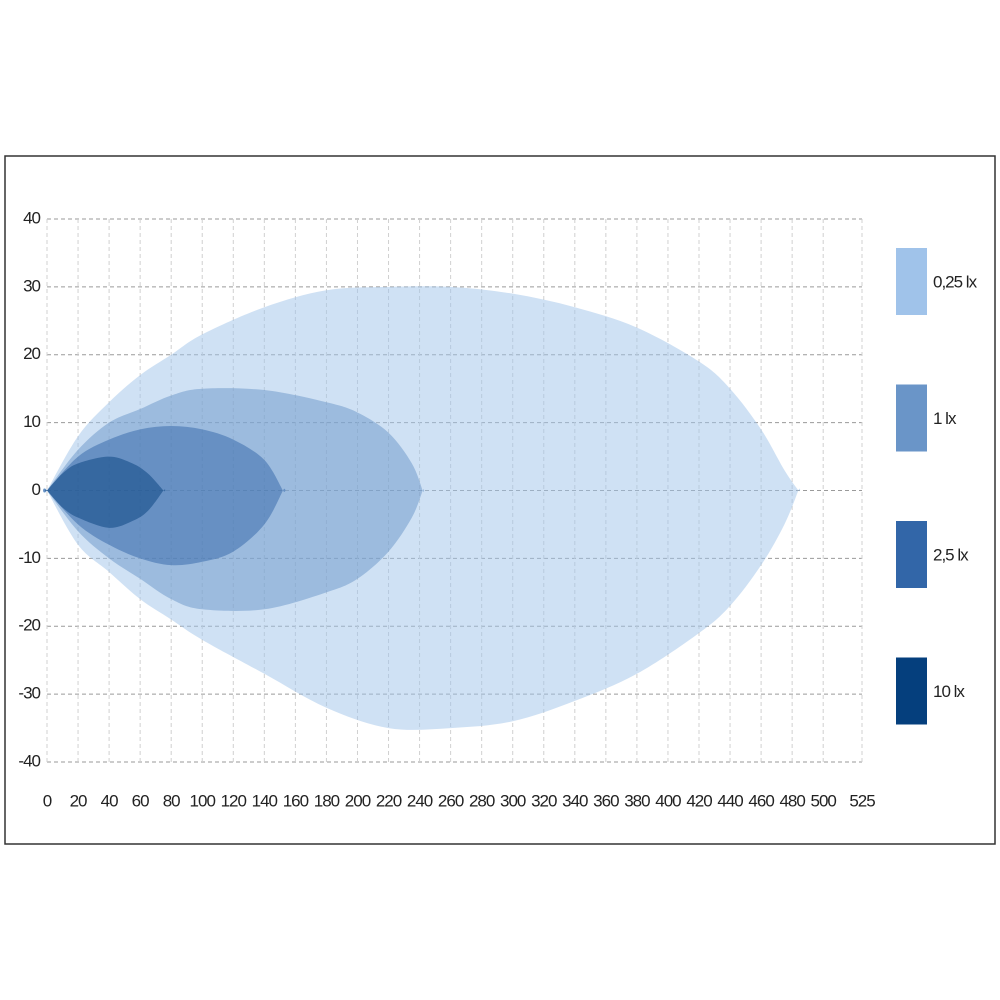  What do you see at coordinates (862, 800) in the screenshot?
I see `x-tick-label: 525` at bounding box center [862, 800].